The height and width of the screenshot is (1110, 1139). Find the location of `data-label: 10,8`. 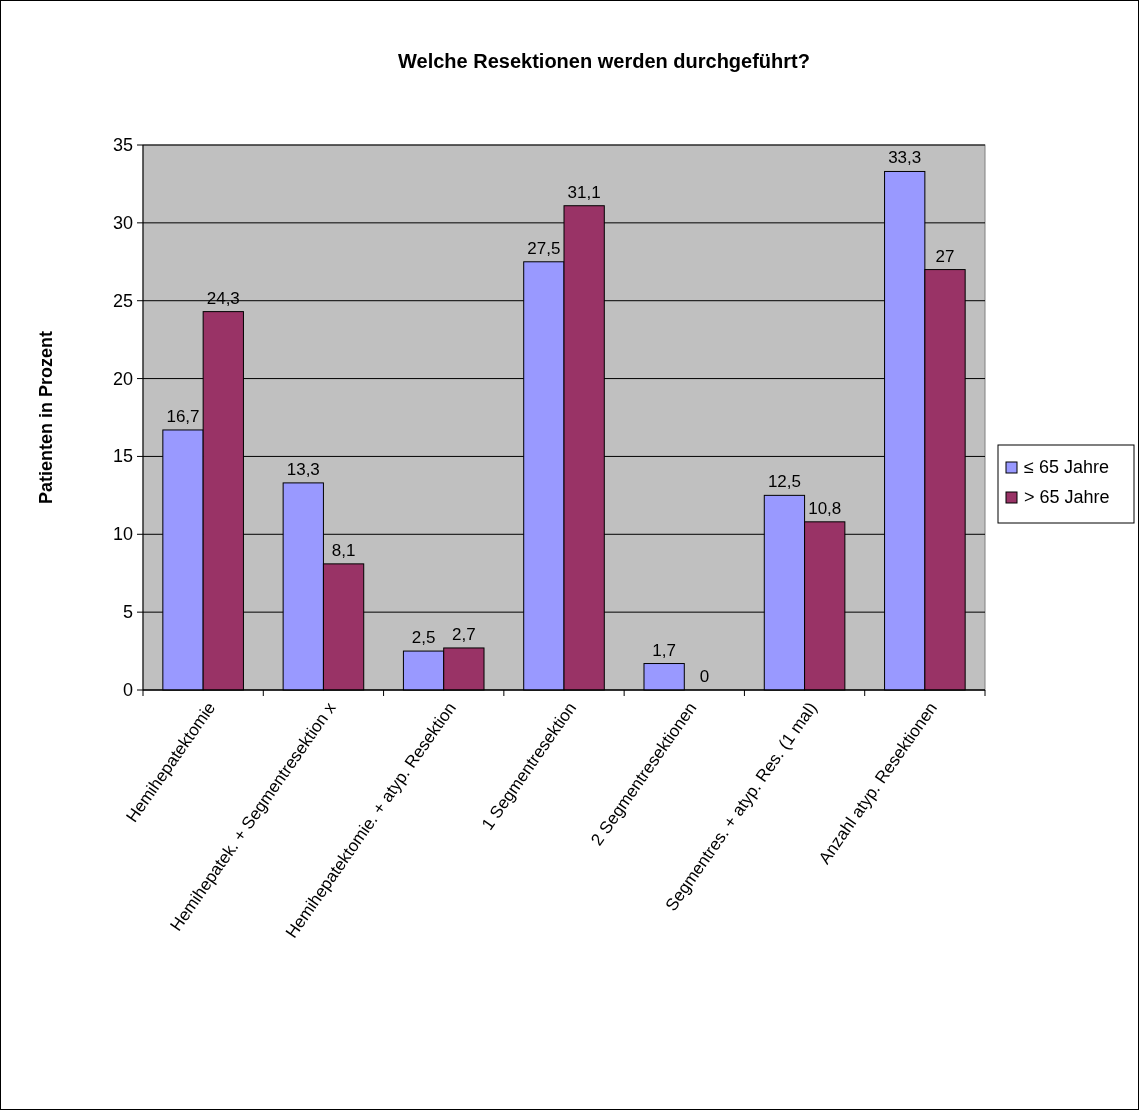

data-label: 10,8 is located at coordinates (825, 508).